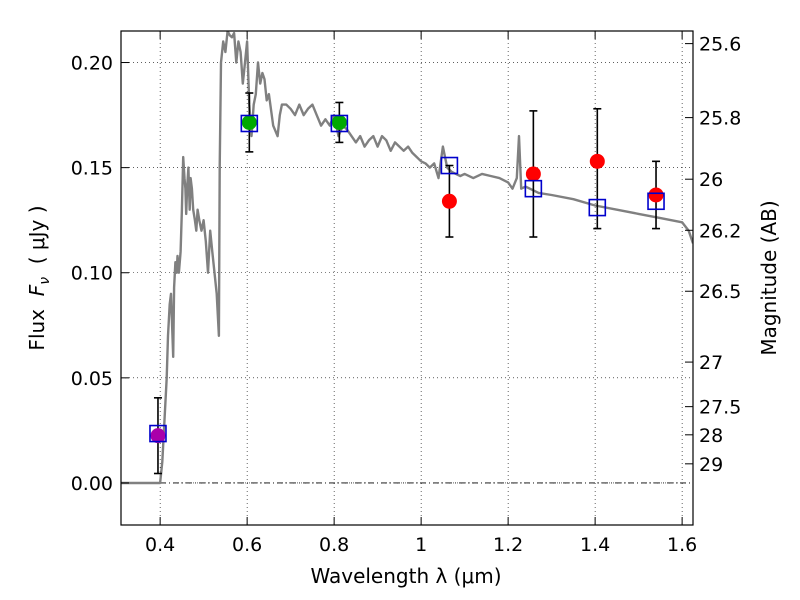 This screenshot has width=800, height=600. I want to click on x-tick-label: 0.4, so click(160, 545).